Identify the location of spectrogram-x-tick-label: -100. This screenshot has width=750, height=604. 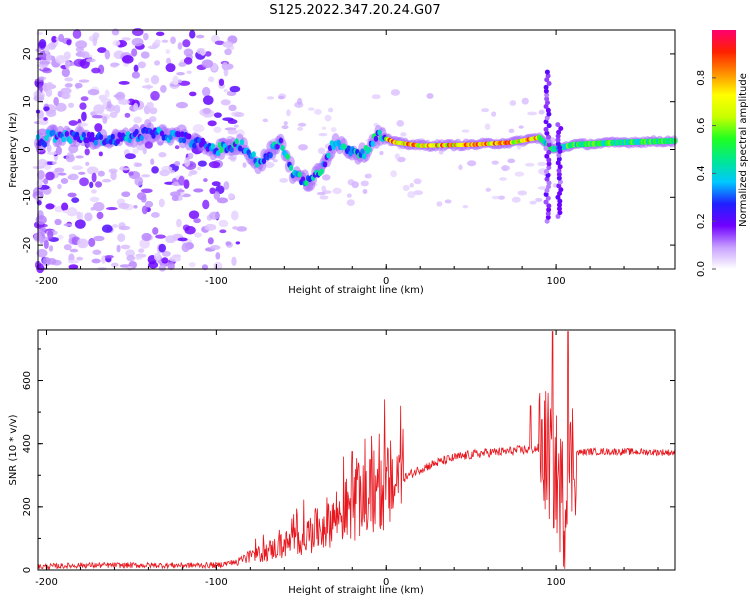
(216, 281).